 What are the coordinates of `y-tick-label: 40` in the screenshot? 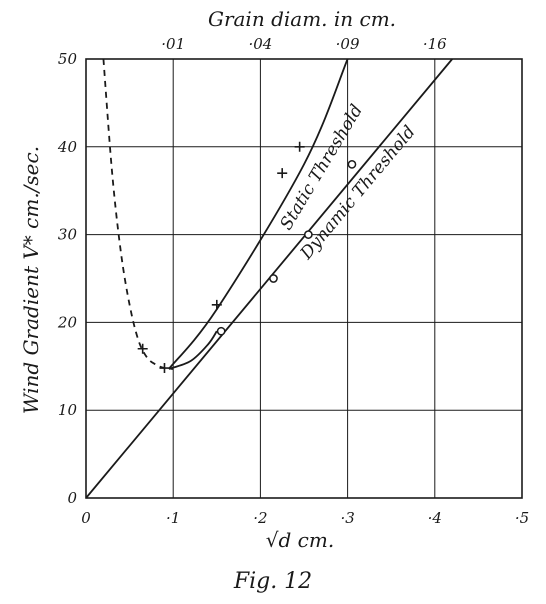 It's located at (67, 147).